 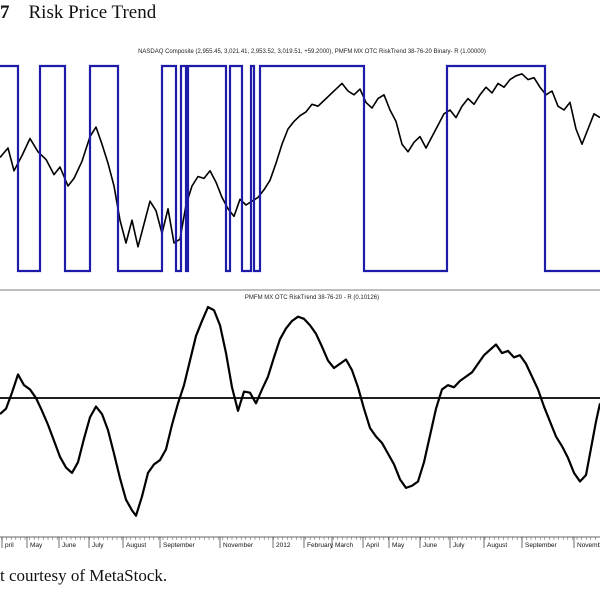 What do you see at coordinates (344, 545) in the screenshot?
I see `x-tick-label: March` at bounding box center [344, 545].